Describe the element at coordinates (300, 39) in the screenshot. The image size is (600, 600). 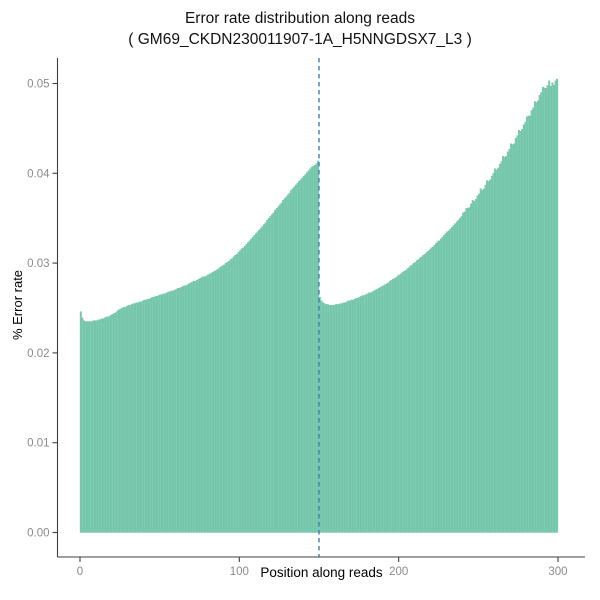
I see `chart-subtitle: ( GM69_CKDN230011907-1A_H5NNGDSX7_L3 )` at that location.